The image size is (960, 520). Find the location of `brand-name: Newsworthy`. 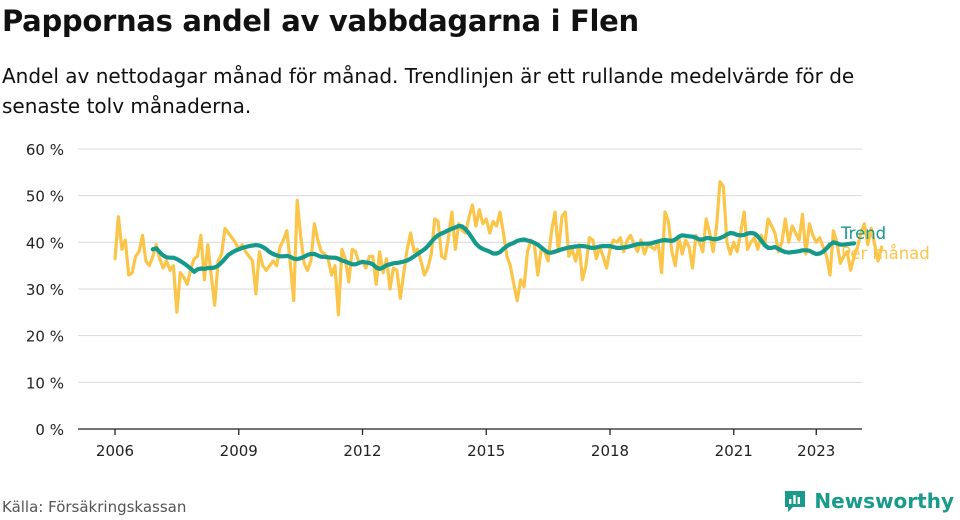

brand-name: Newsworthy is located at coordinates (884, 501).